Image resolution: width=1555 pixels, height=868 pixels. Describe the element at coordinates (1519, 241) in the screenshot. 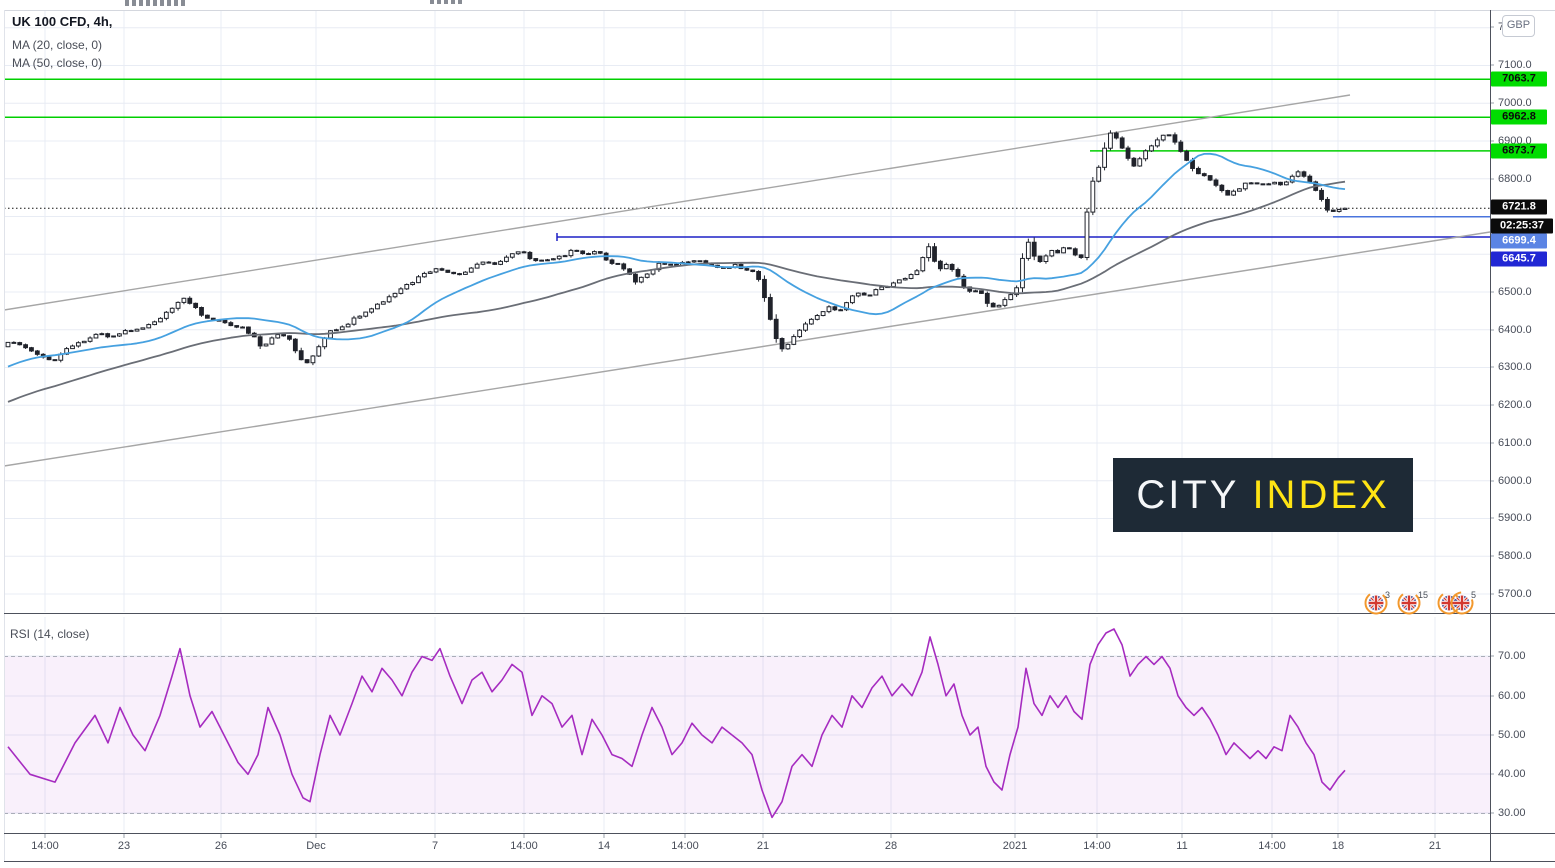

I see `price-level-badge: 6699.4` at that location.